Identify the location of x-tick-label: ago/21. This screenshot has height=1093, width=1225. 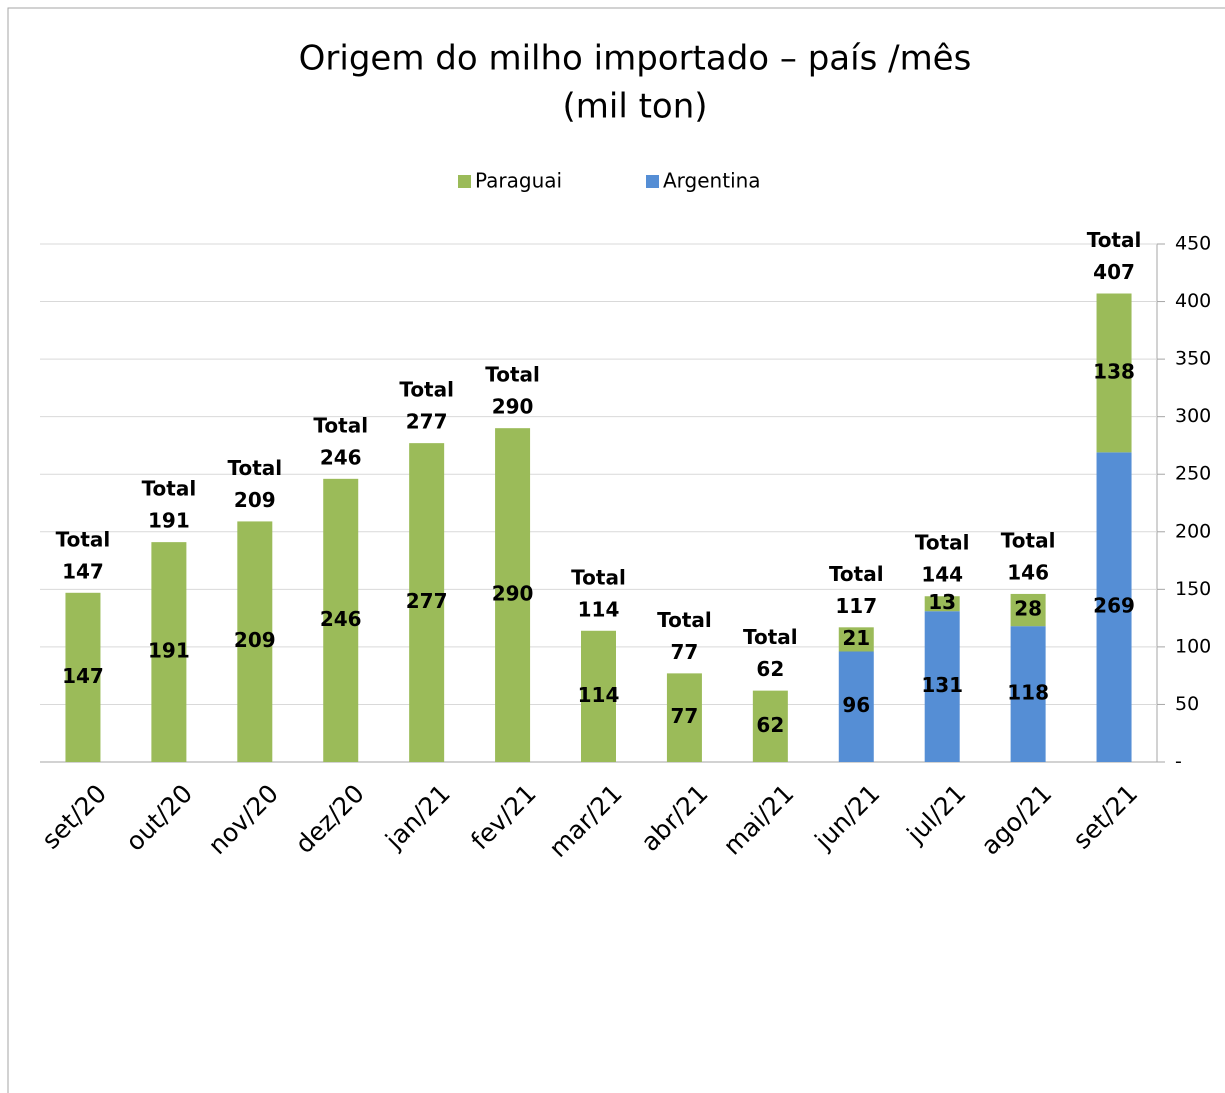
(1016, 820).